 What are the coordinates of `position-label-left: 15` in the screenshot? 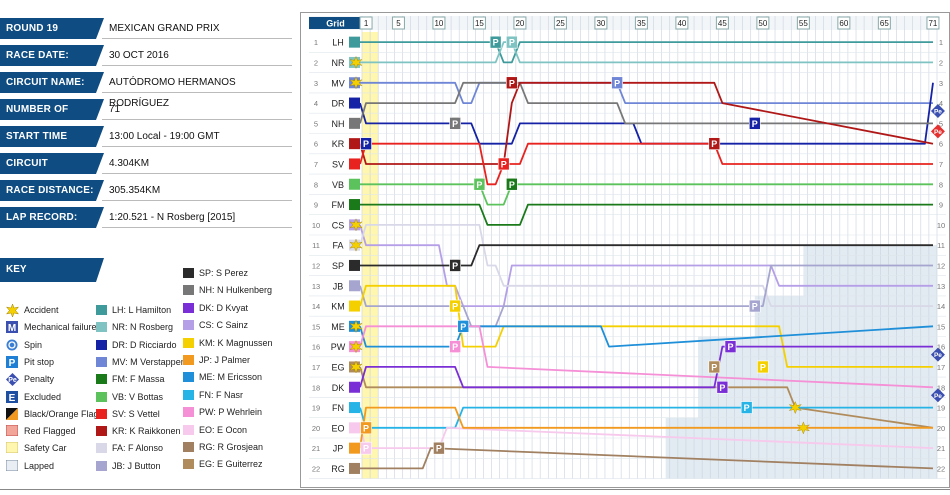 It's located at (316, 326).